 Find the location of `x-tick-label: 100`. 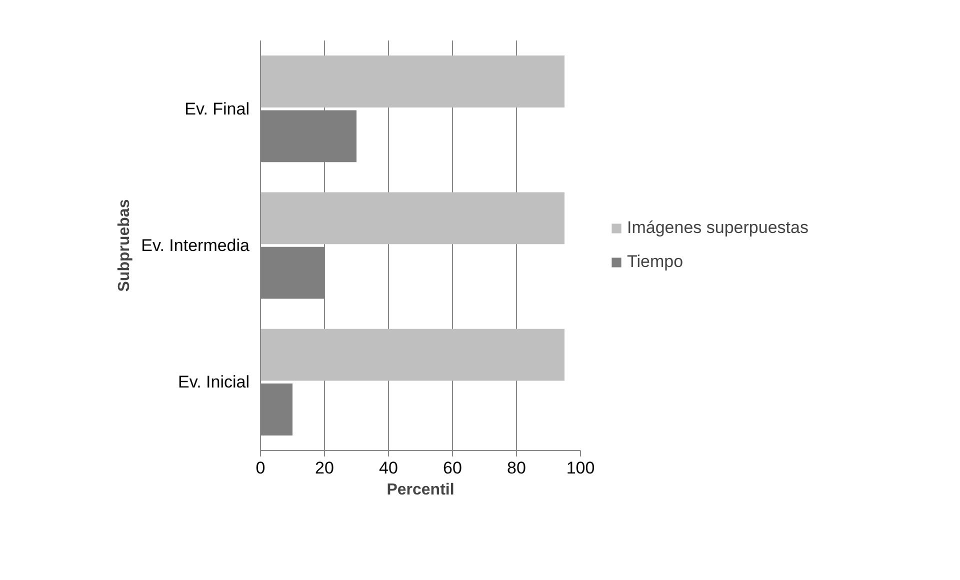

x-tick-label: 100 is located at coordinates (580, 468).